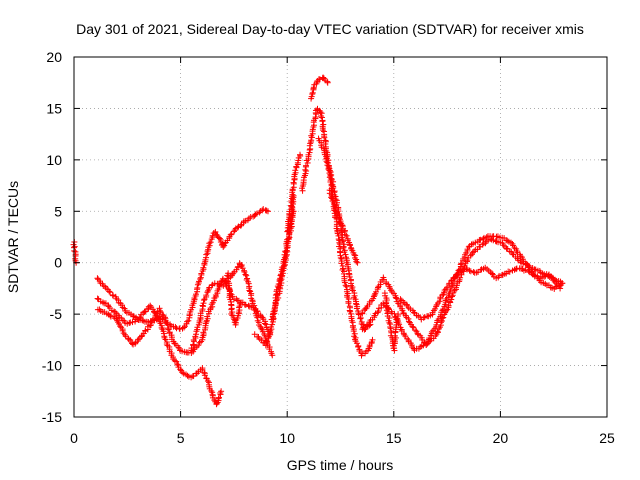 Image resolution: width=640 pixels, height=480 pixels. I want to click on x-tick-label: 15, so click(394, 438).